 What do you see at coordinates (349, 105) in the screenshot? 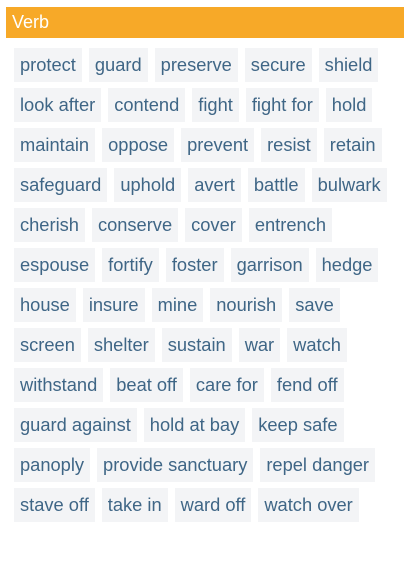
I see `word-chip: hold` at bounding box center [349, 105].